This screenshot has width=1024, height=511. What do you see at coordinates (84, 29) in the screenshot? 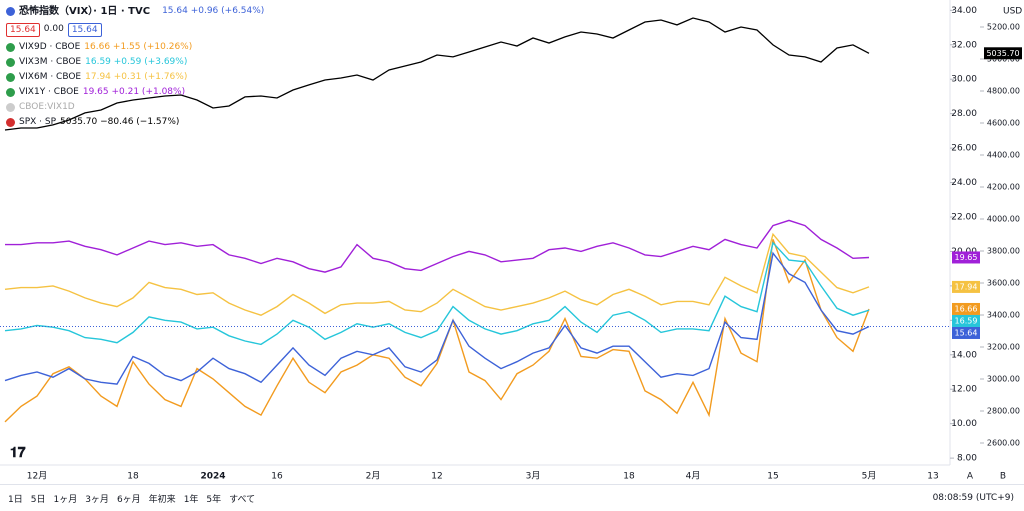
I see `ask: 15.64` at bounding box center [84, 29].